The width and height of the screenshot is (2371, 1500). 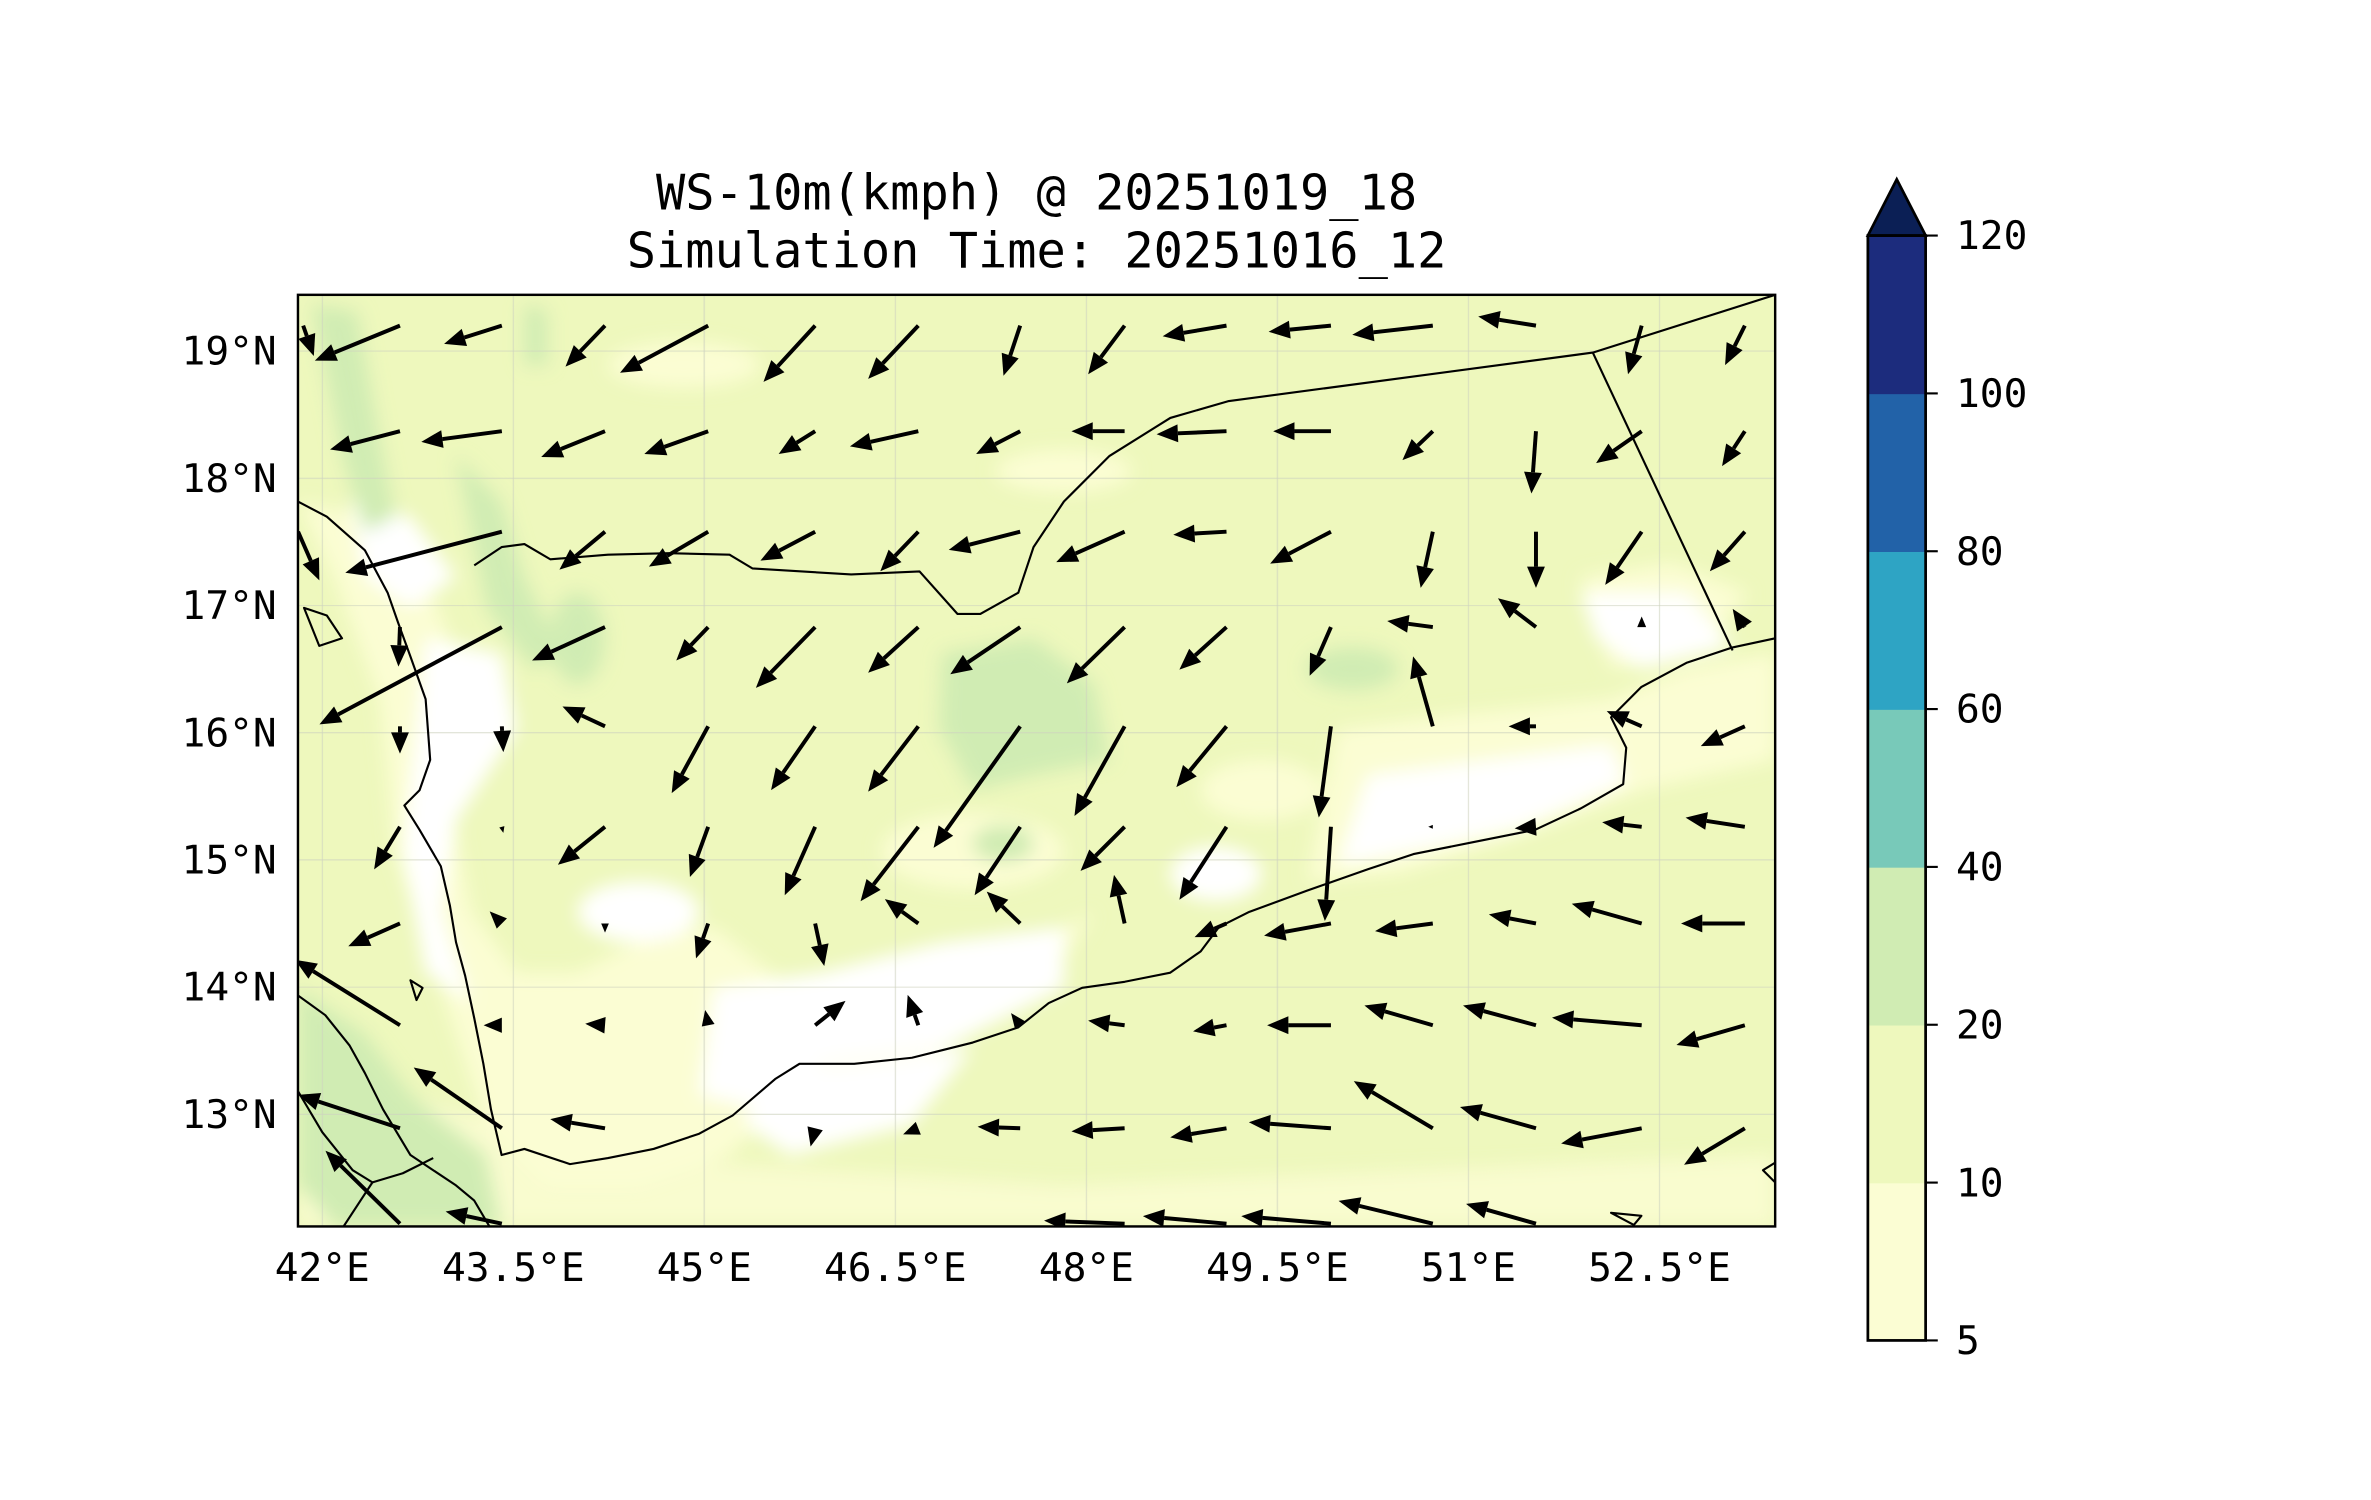 I want to click on x-tick-label: 43.5°E, so click(x=513, y=1268).